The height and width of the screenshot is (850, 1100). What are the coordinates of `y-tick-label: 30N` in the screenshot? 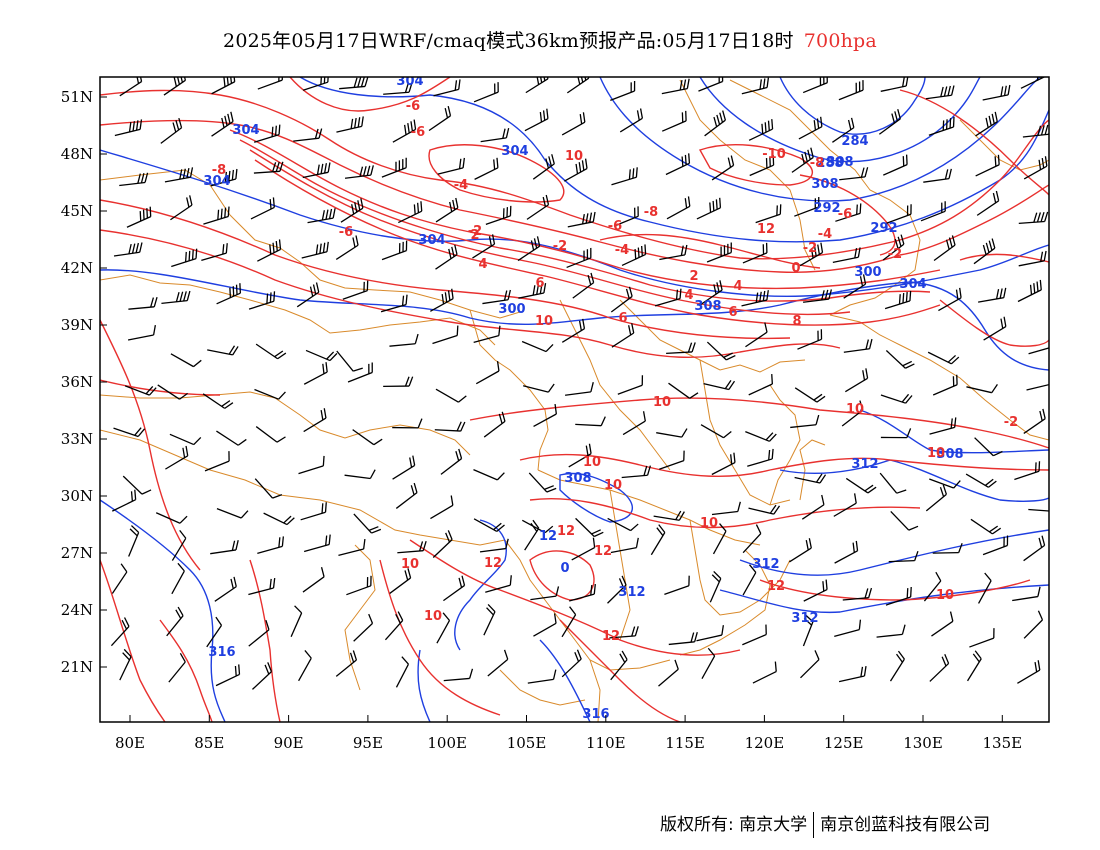 It's located at (77, 496).